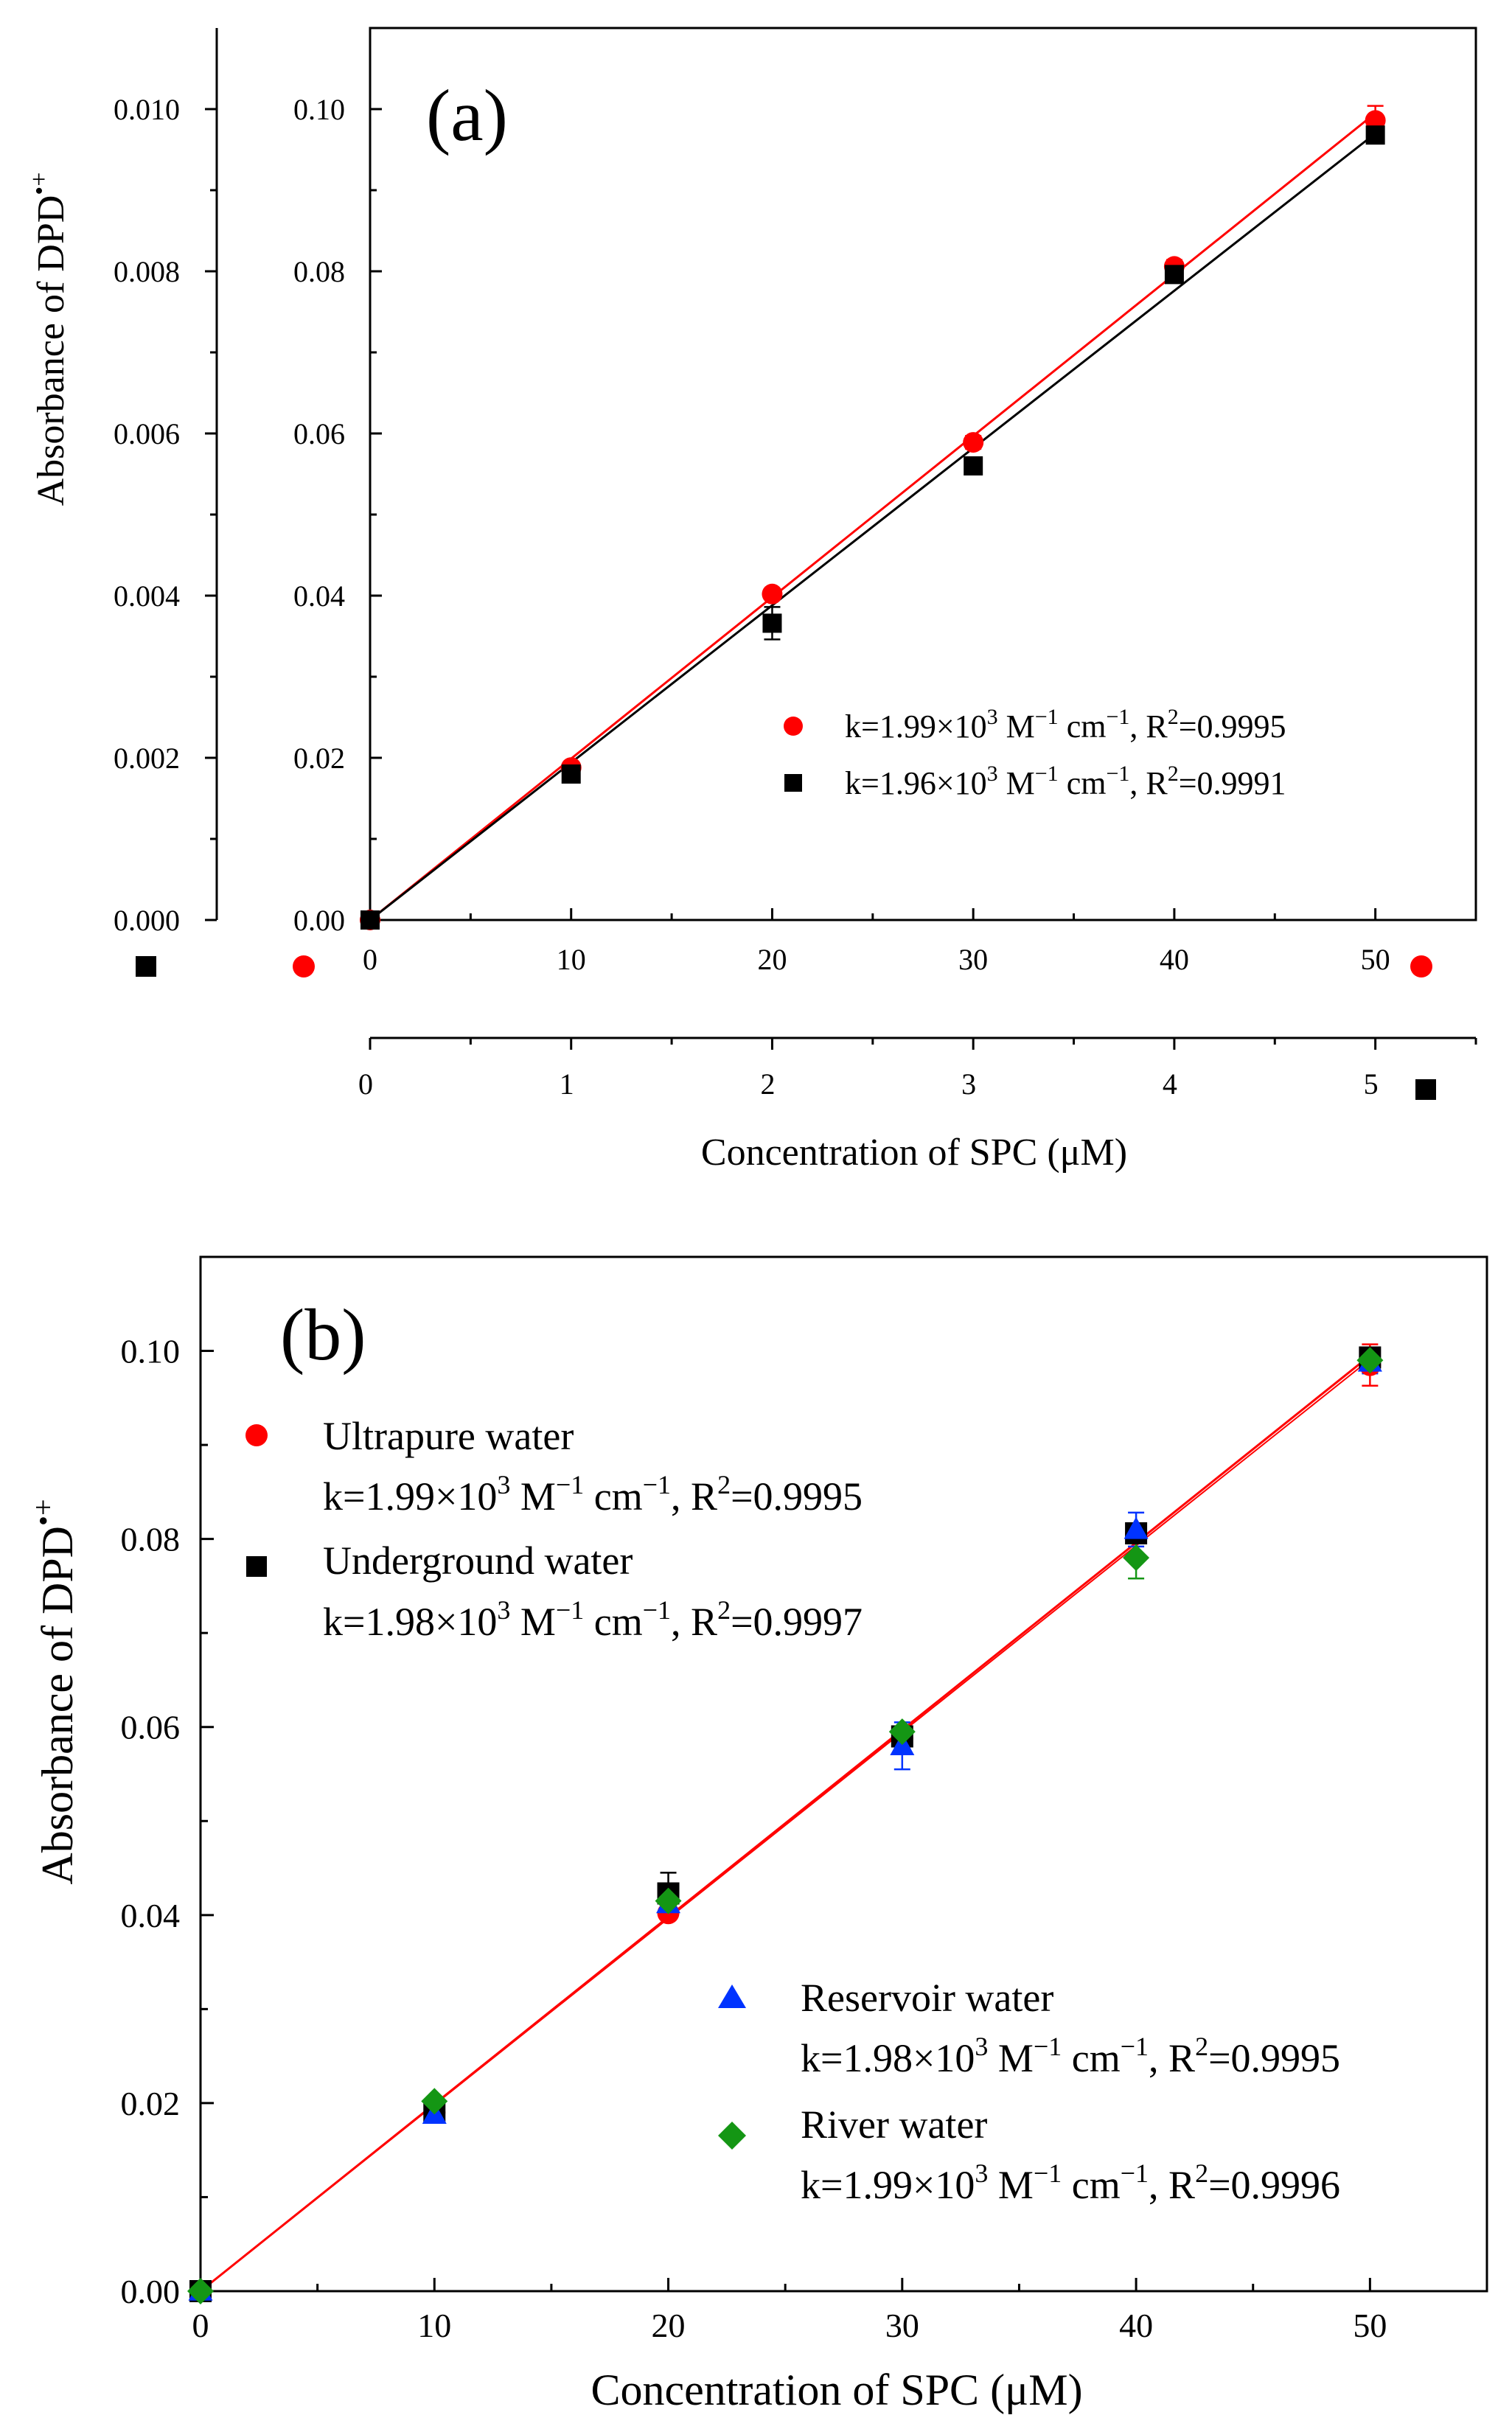 Image resolution: width=1512 pixels, height=2429 pixels. What do you see at coordinates (467, 115) in the screenshot?
I see `panel-a-label: (a)` at bounding box center [467, 115].